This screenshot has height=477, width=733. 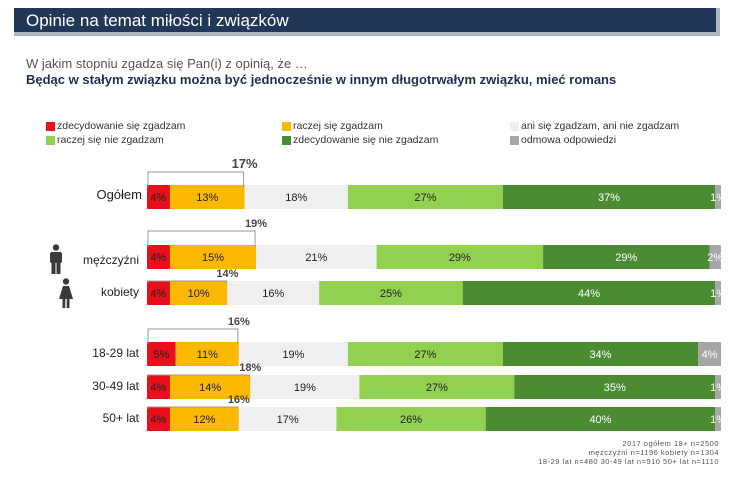 I want to click on row-label-18-29: 18-29 lat, so click(x=115, y=353).